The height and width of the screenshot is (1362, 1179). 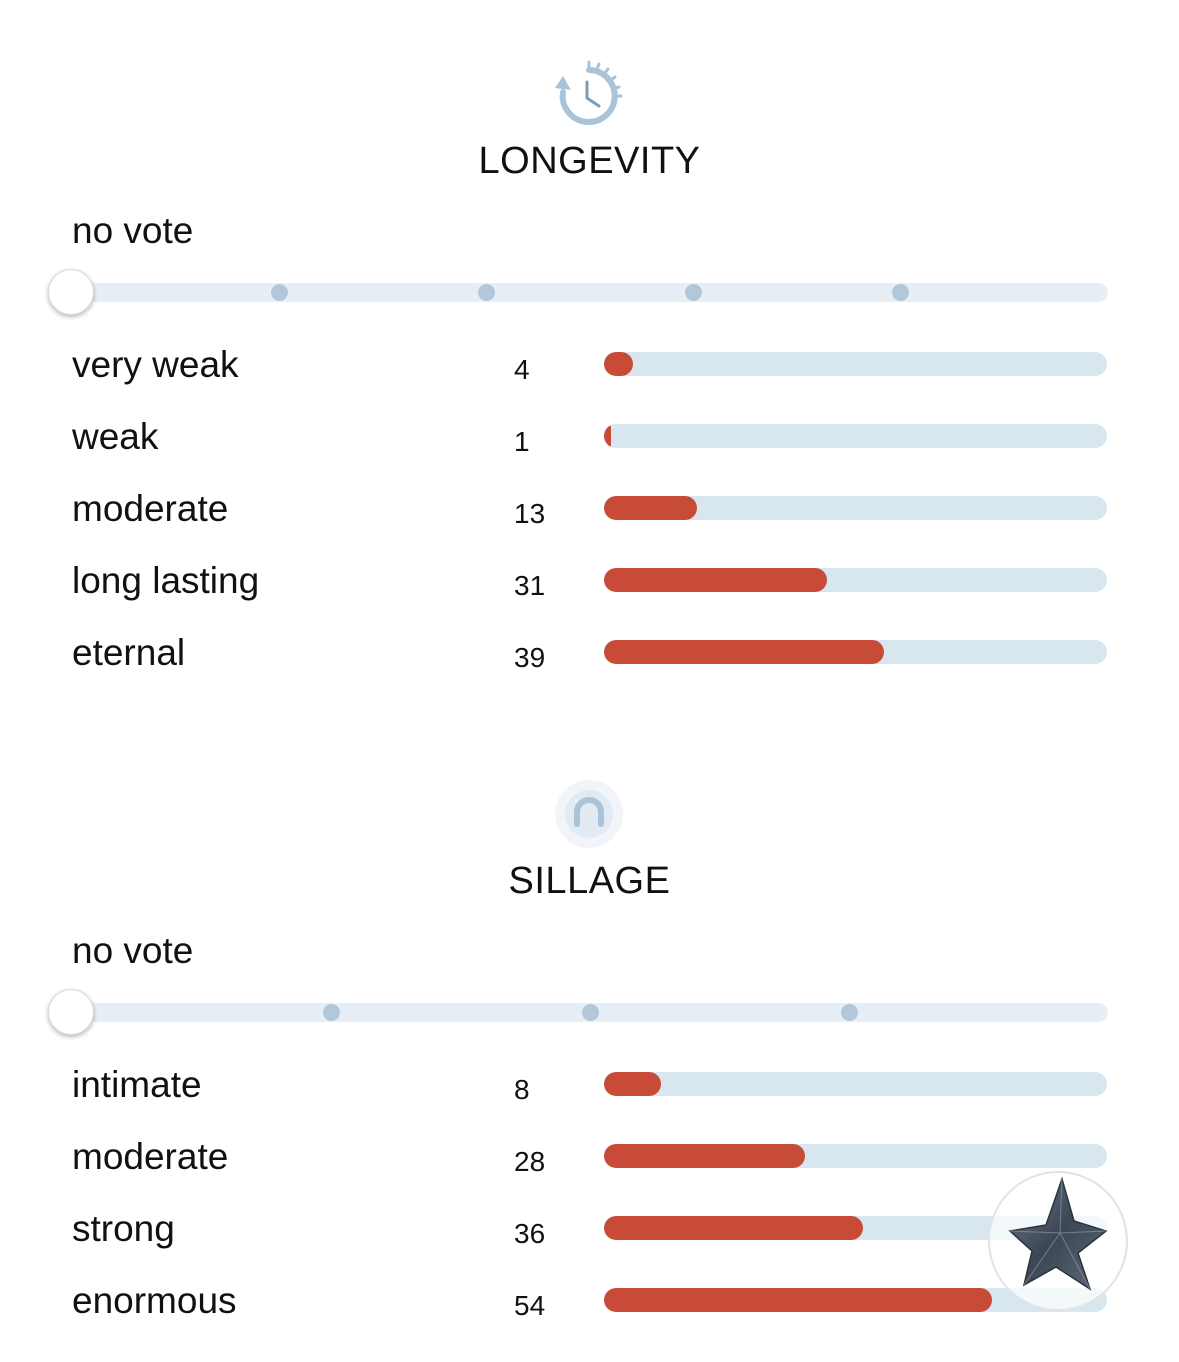 I want to click on section-title: LONGEVITY, so click(x=589, y=161).